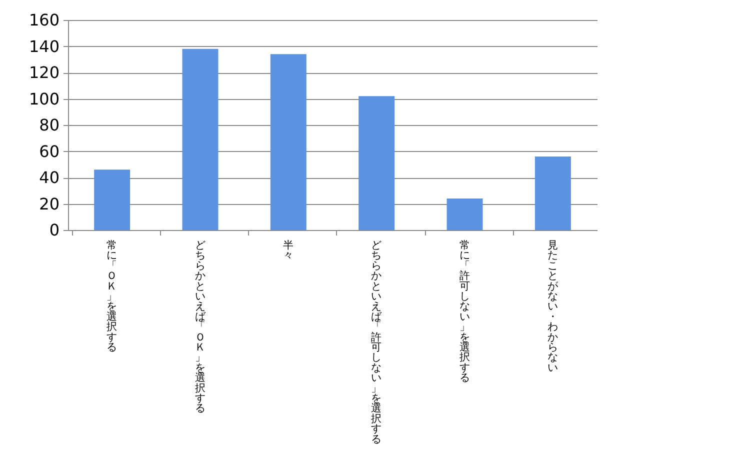 The height and width of the screenshot is (462, 751). I want to click on x-tick-label: 半々, so click(288, 250).